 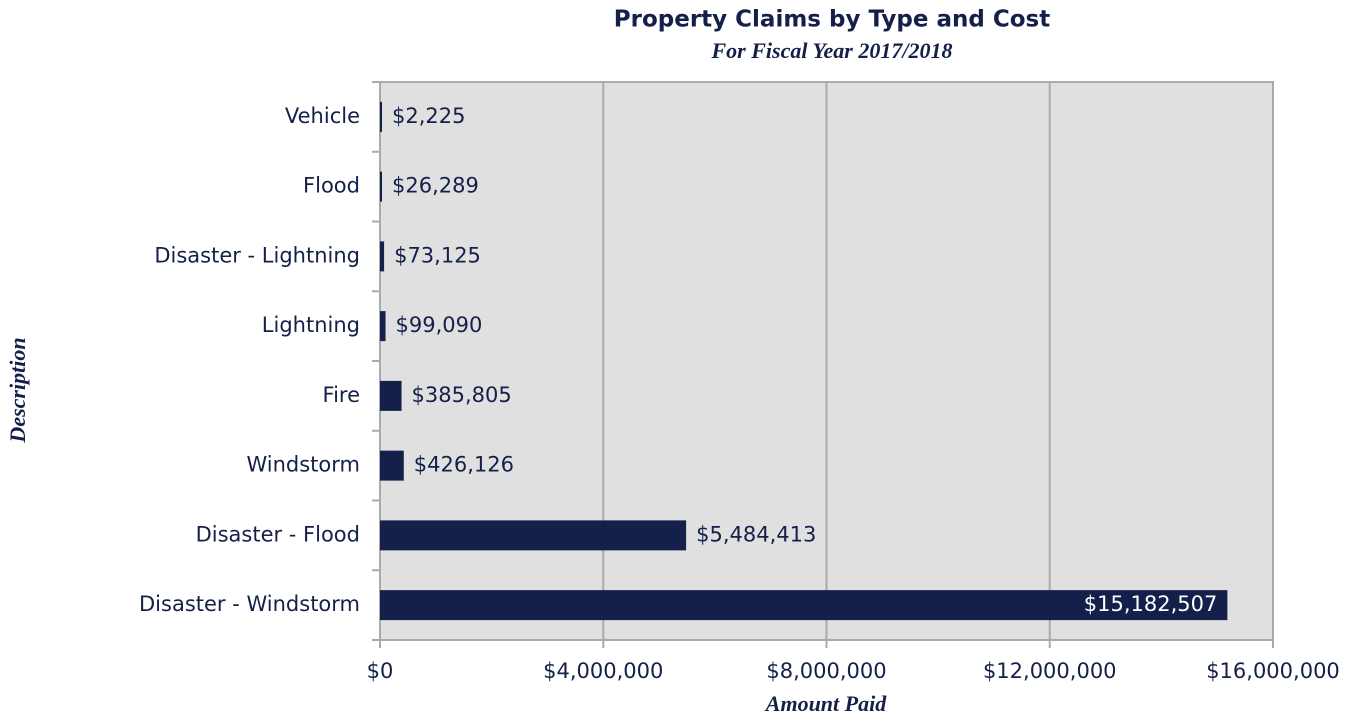 I want to click on x-tick-label: $4,000,000, so click(x=603, y=671).